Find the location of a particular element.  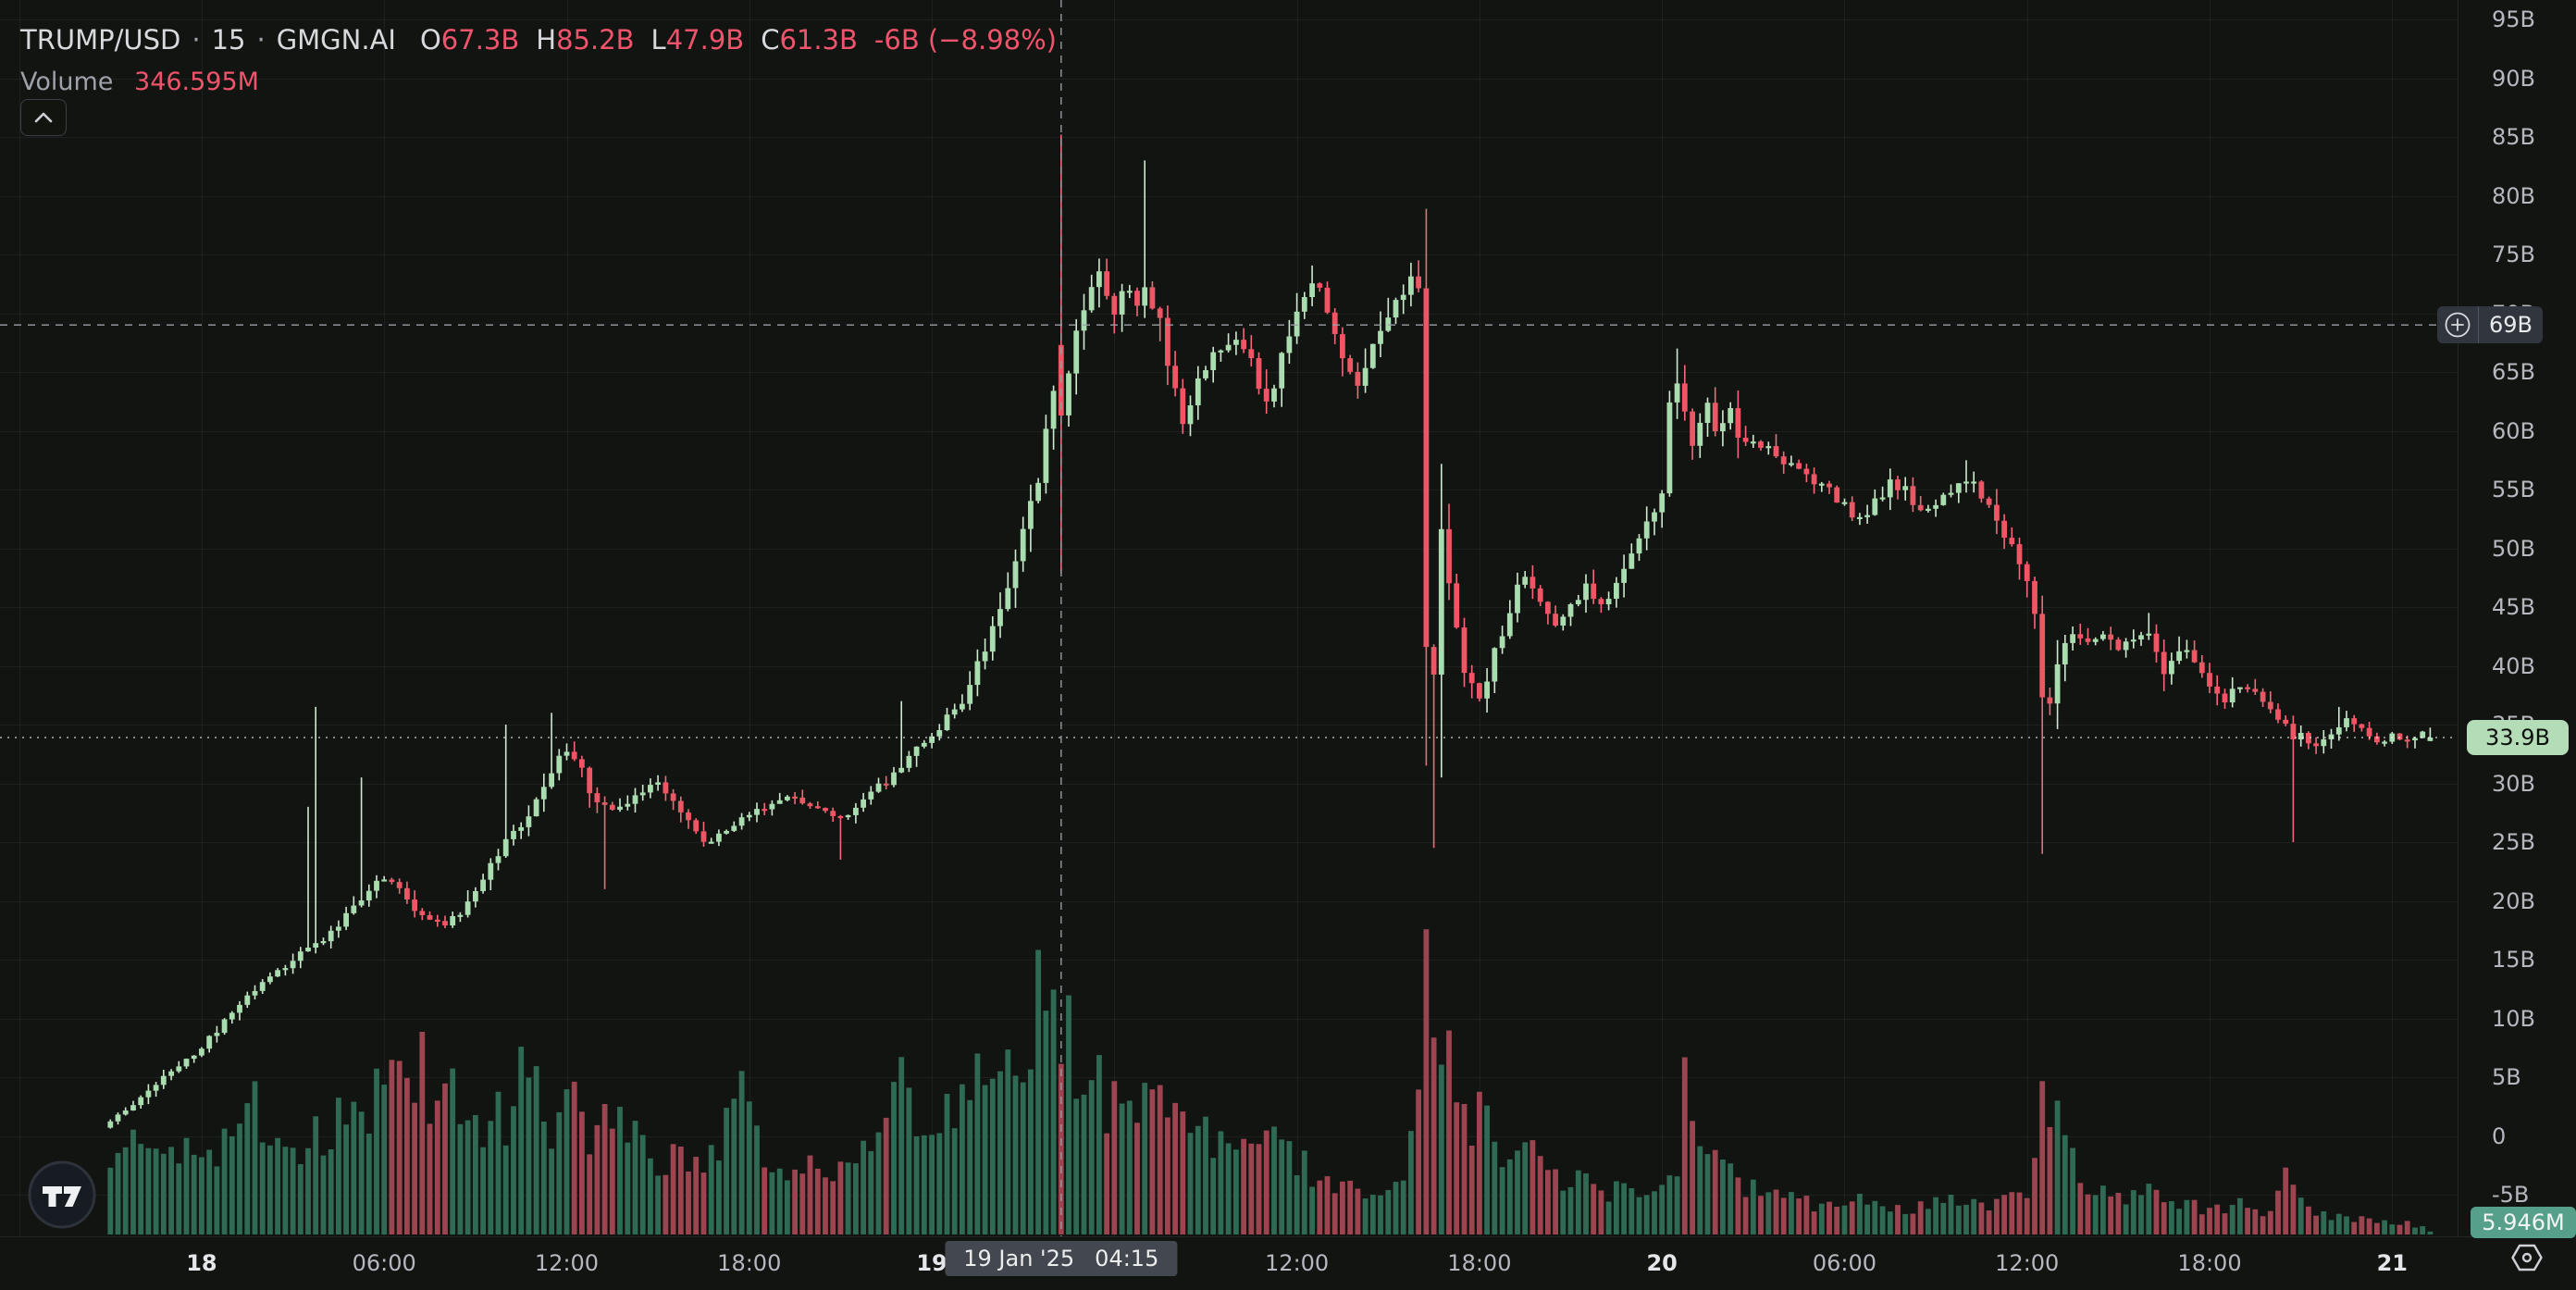

pill-divider is located at coordinates (2479, 325).